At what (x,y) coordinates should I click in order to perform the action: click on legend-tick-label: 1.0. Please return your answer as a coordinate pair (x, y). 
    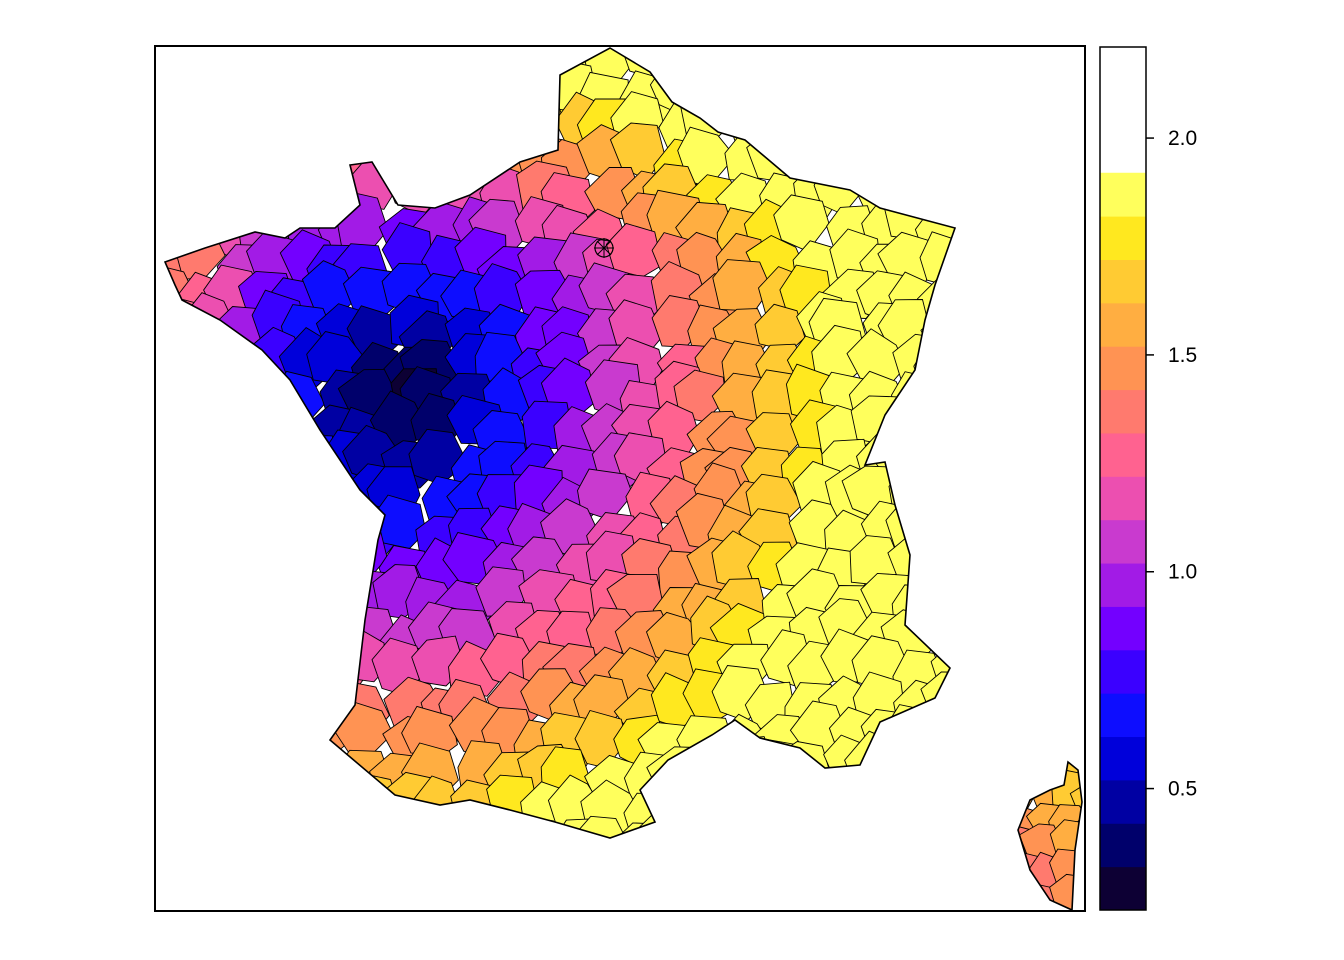
    Looking at the image, I should click on (1182, 572).